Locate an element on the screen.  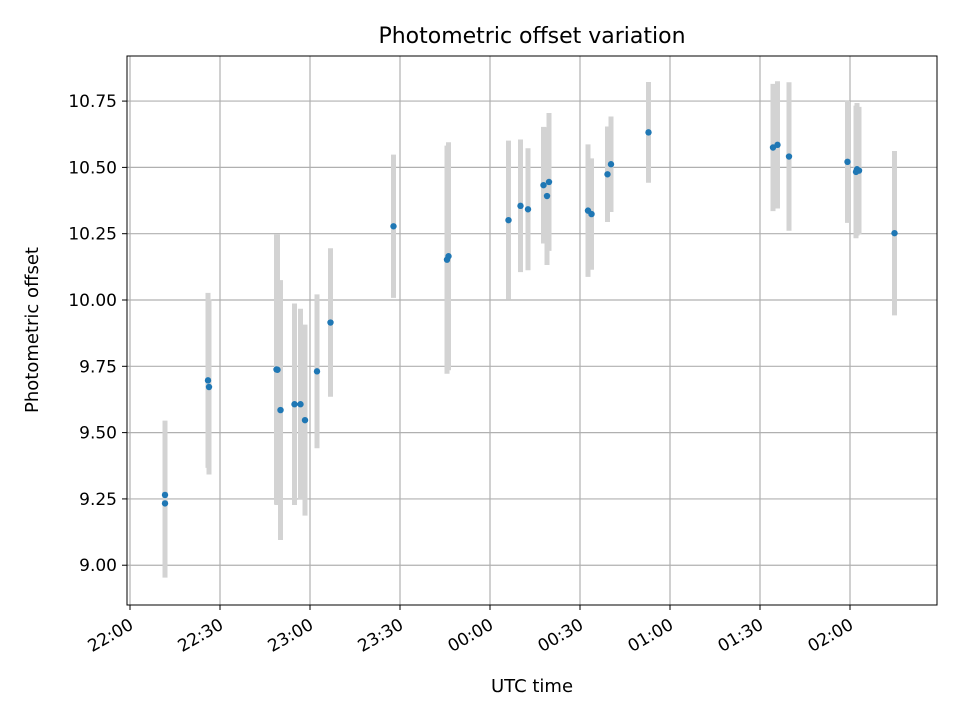
y-tick-label: 10.25 is located at coordinates (92, 235).